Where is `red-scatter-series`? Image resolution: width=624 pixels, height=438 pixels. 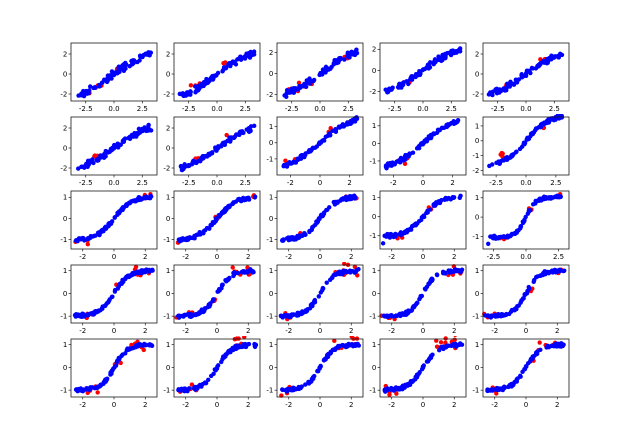 red-scatter-series is located at coordinates (523, 293).